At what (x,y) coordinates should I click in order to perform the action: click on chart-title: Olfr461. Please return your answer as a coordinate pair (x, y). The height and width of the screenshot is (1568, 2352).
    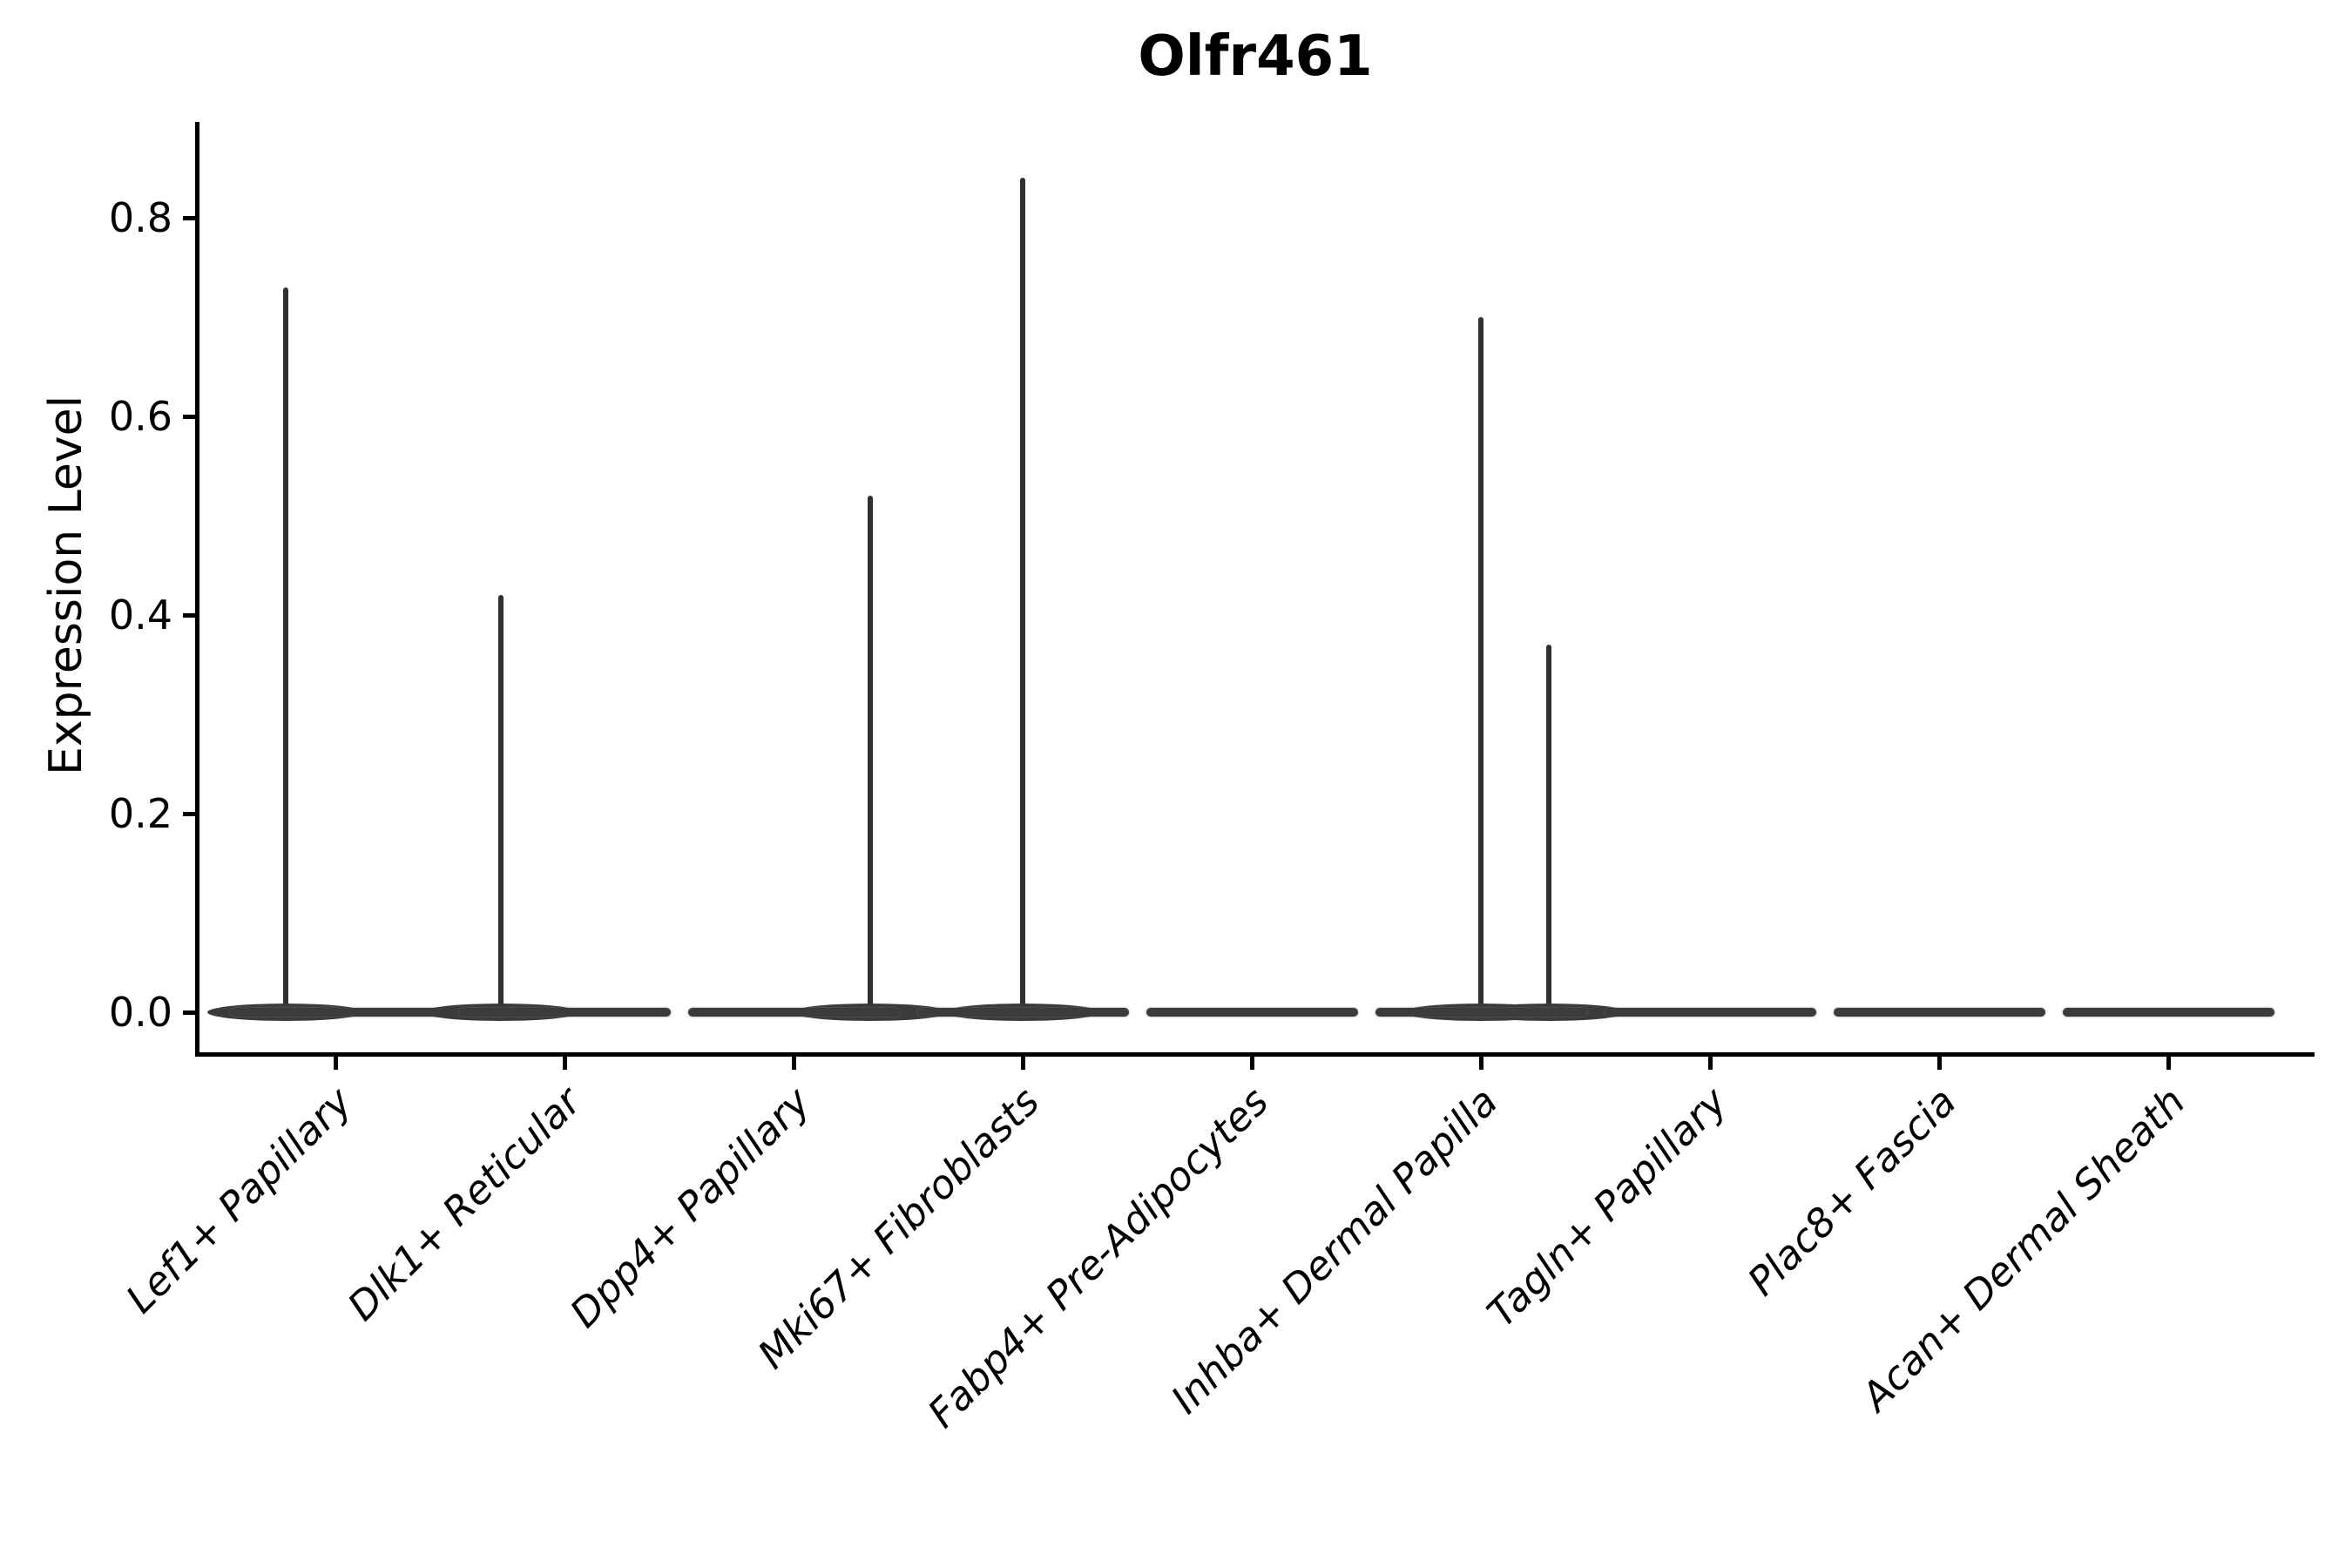
    Looking at the image, I should click on (1255, 56).